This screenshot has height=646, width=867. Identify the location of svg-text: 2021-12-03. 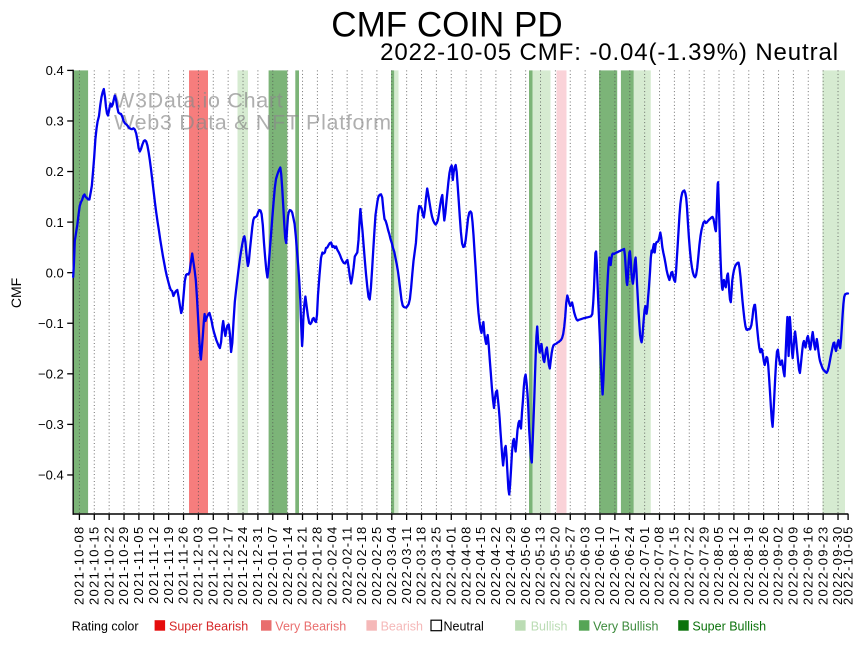
(198, 566).